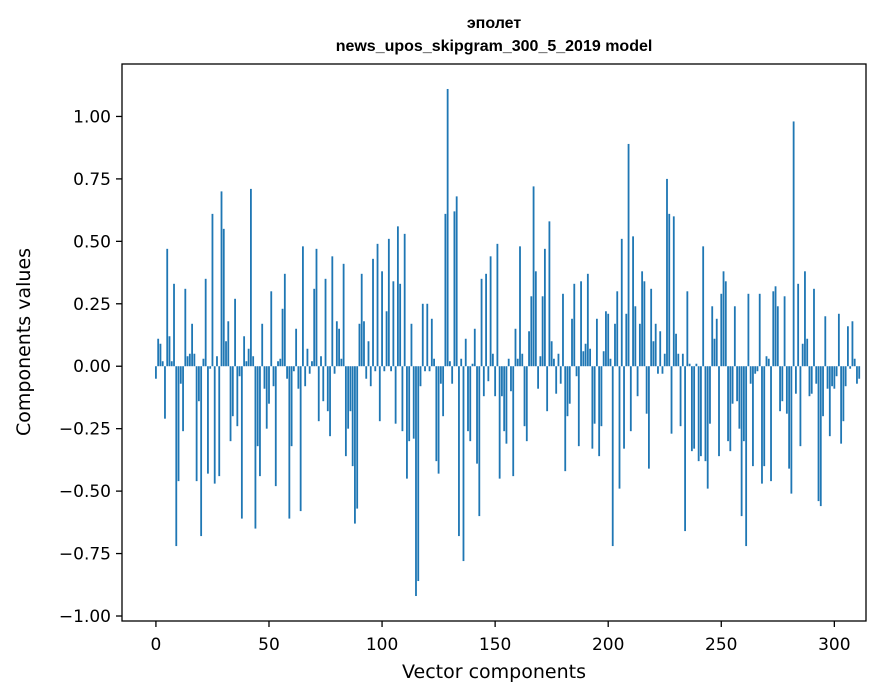 The height and width of the screenshot is (696, 880). Describe the element at coordinates (494, 672) in the screenshot. I see `x-axis-label: Vector components` at that location.